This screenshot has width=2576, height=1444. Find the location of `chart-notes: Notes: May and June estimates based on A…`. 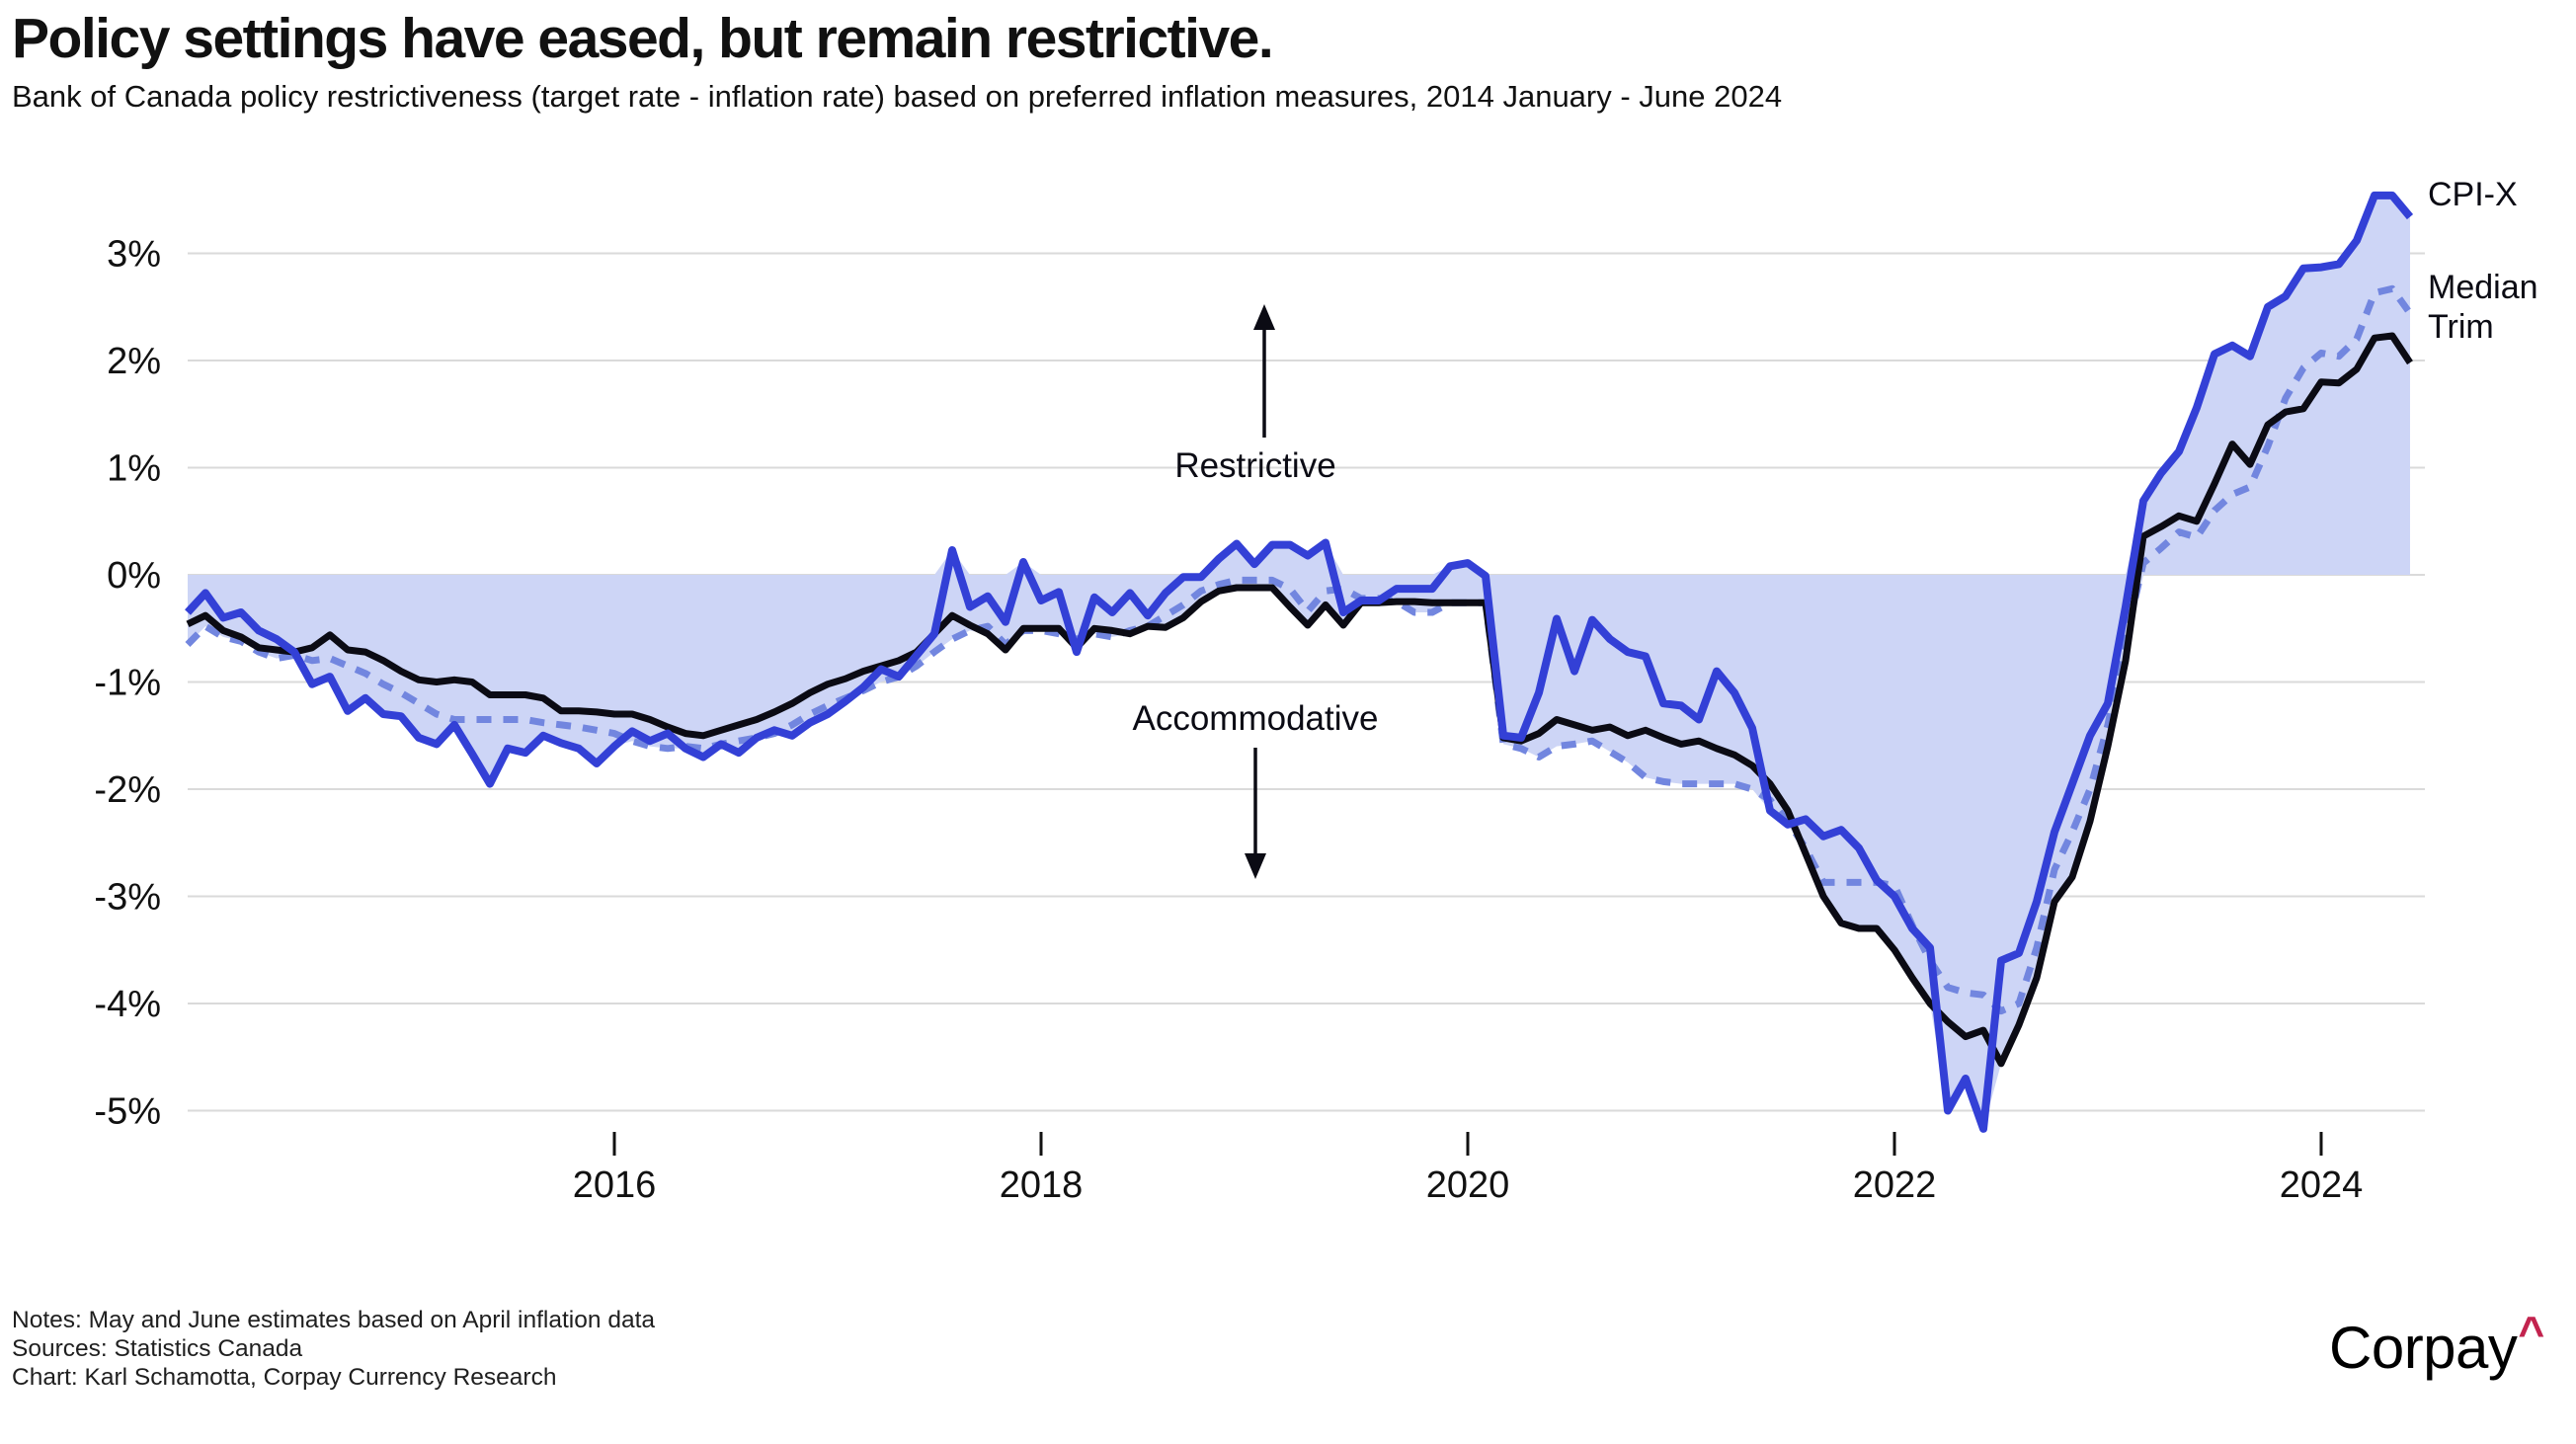

chart-notes: Notes: May and June estimates based on A… is located at coordinates (333, 1349).